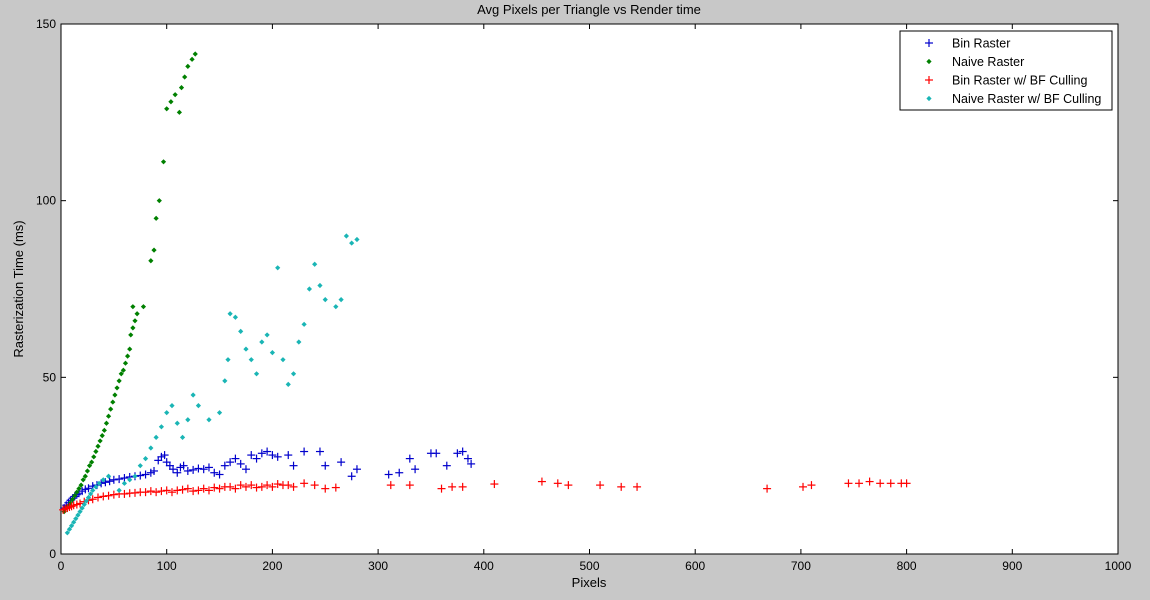 The image size is (1150, 600). I want to click on x-tick-label: 0, so click(61, 566).